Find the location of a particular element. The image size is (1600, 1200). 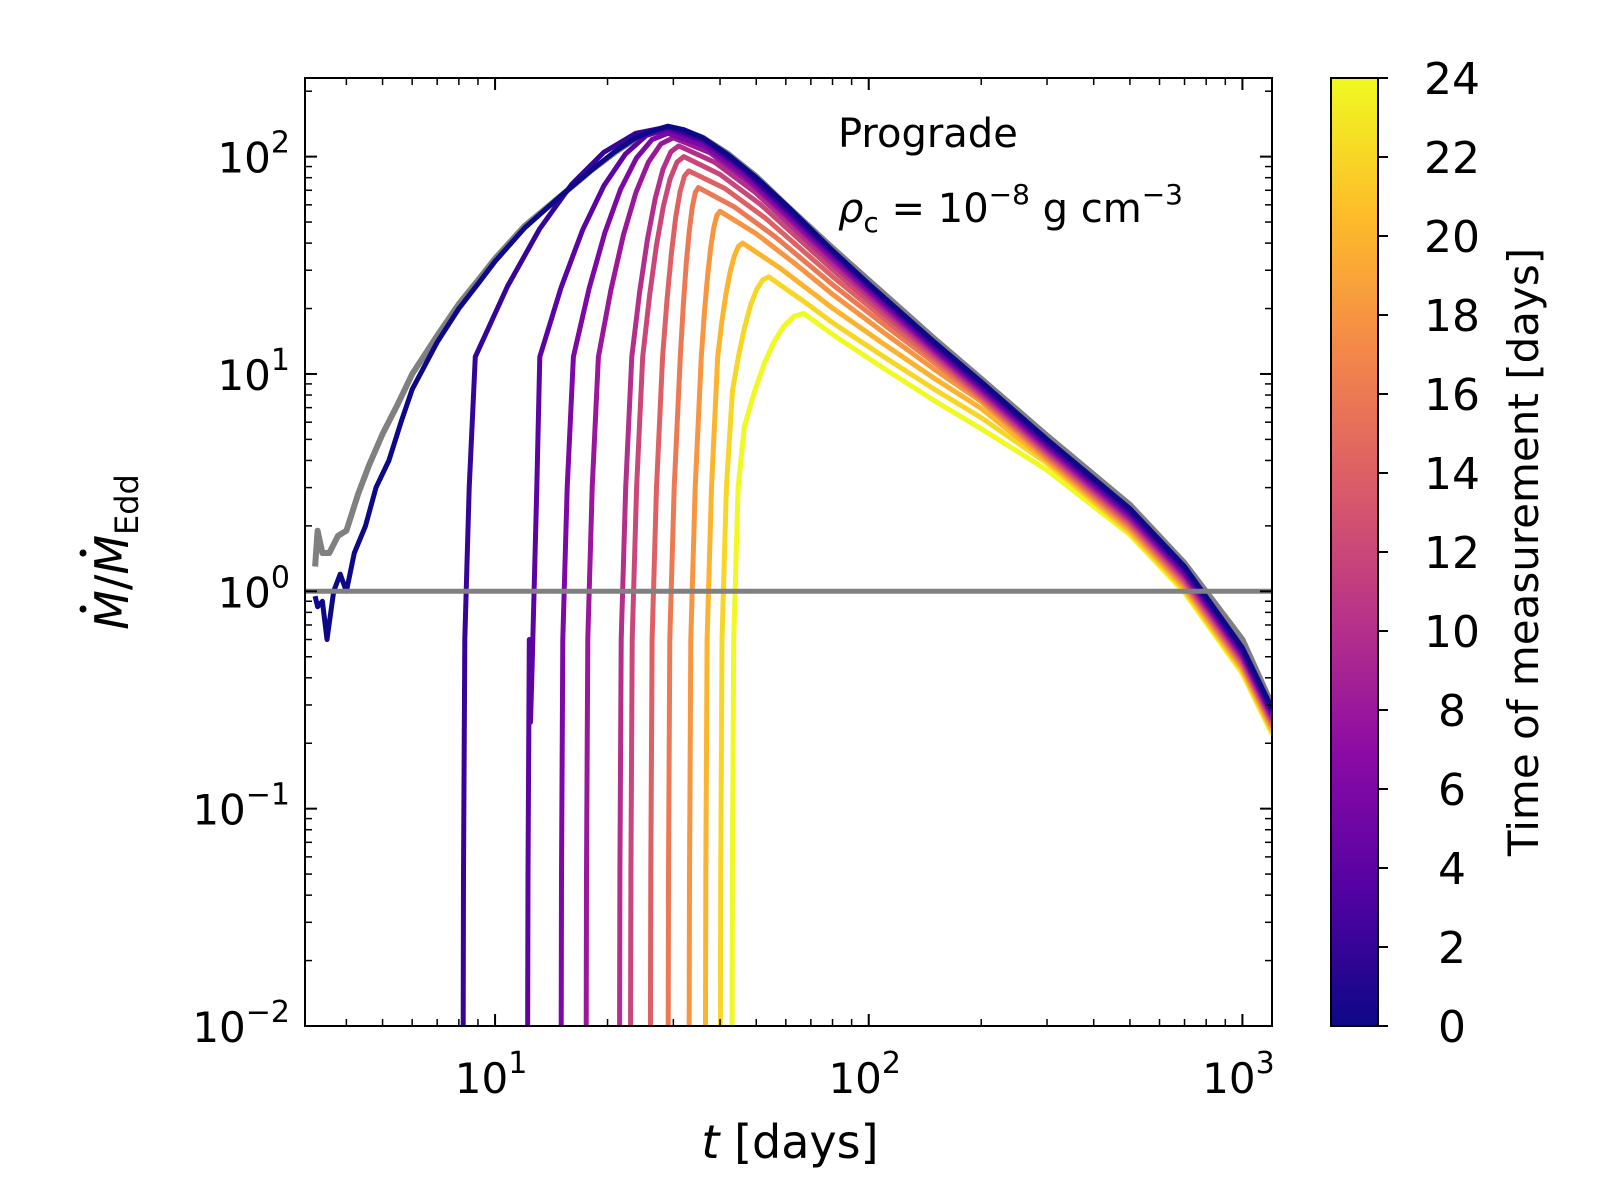

colorbar-tick-label: 10 is located at coordinates (1452, 632).